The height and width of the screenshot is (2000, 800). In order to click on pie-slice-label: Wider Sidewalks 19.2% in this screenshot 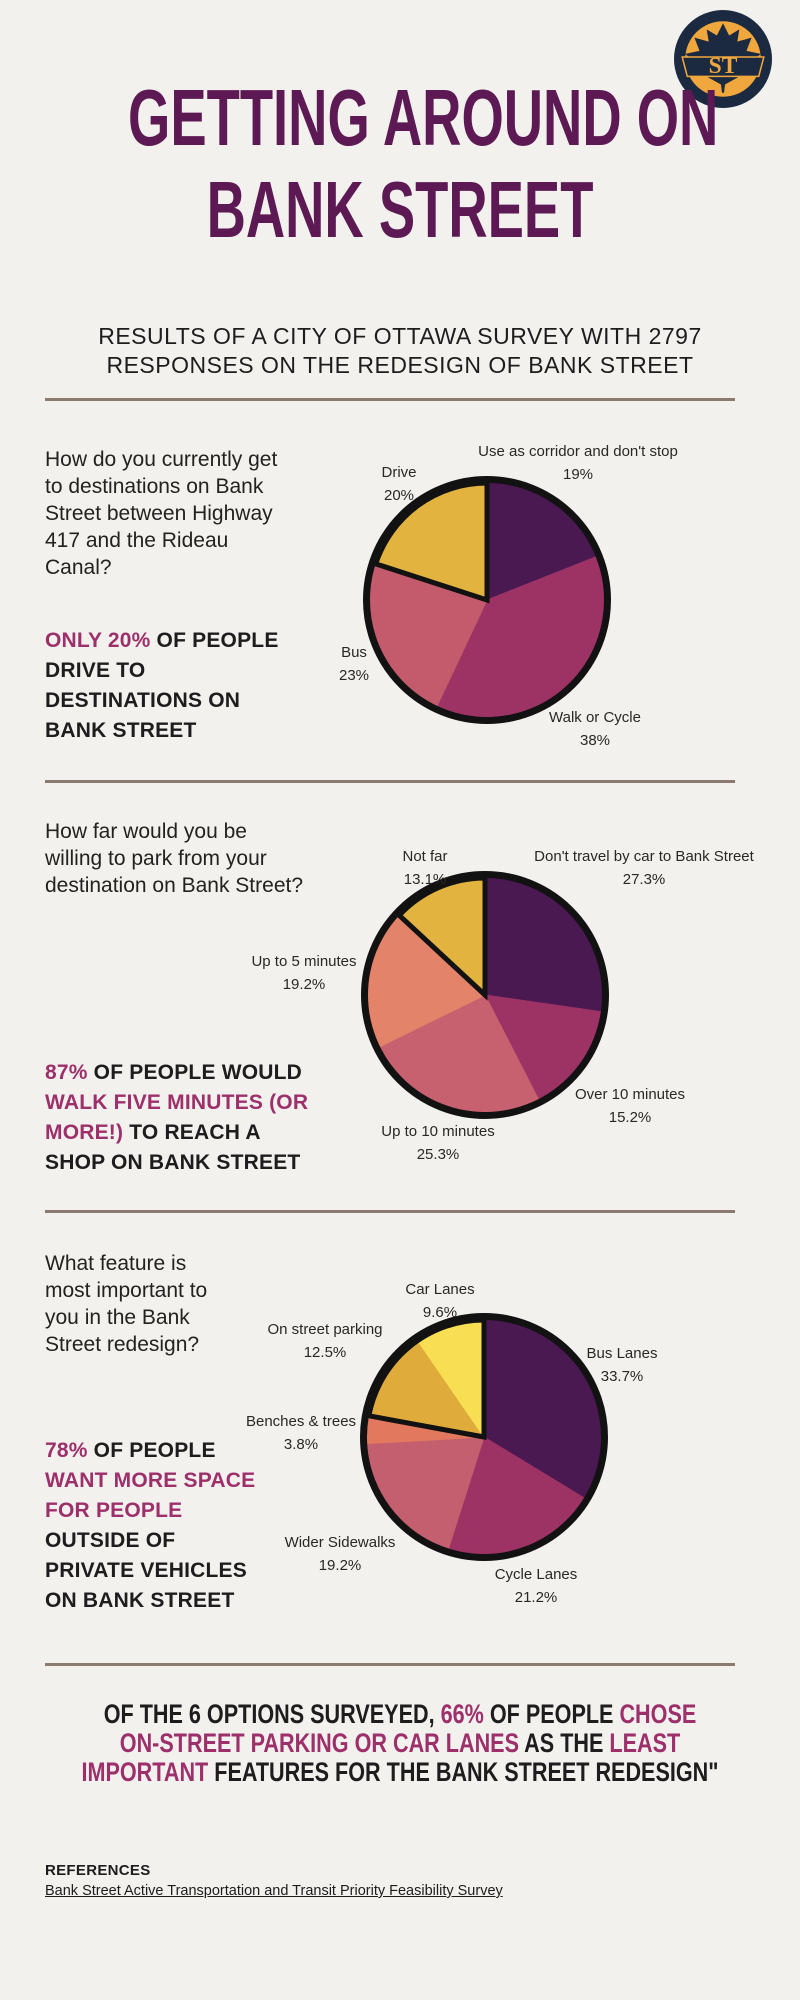, I will do `click(340, 1554)`.